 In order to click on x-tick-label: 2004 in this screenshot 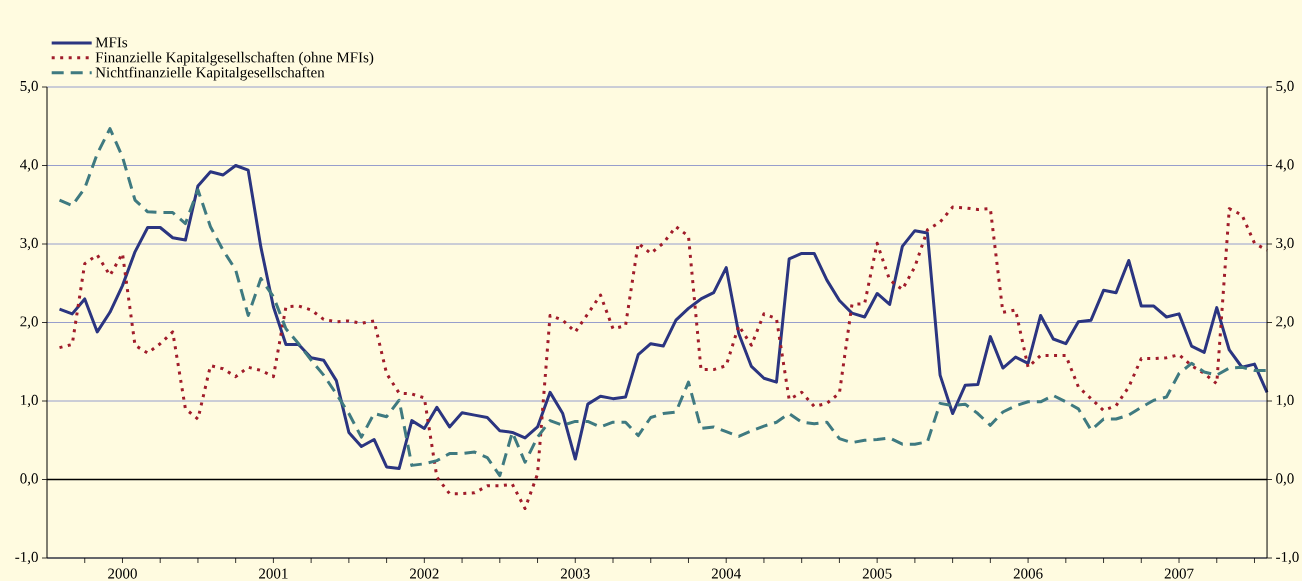, I will do `click(726, 573)`.